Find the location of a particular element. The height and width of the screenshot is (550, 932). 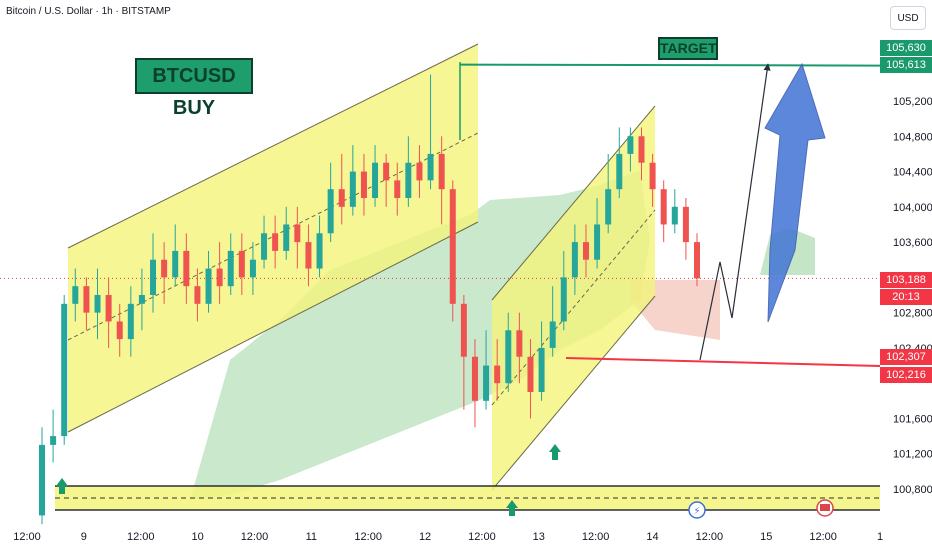

x-tick-label: 14 is located at coordinates (652, 537).